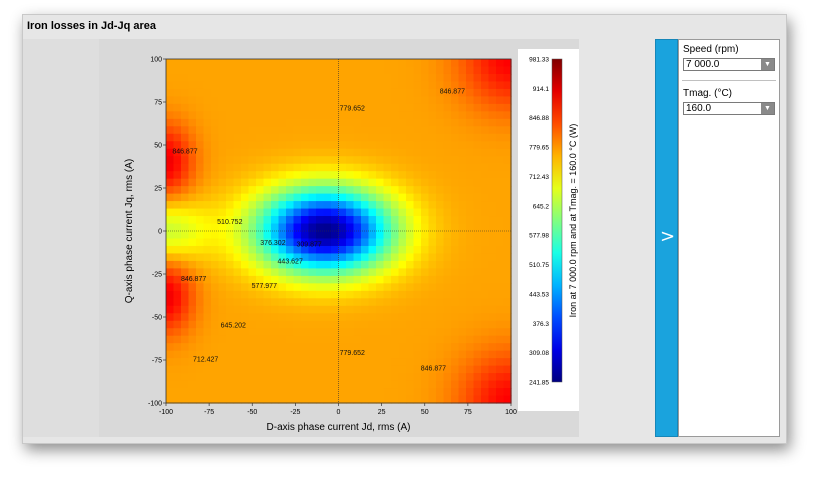  I want to click on collapse-panel-button: >, so click(666, 238).